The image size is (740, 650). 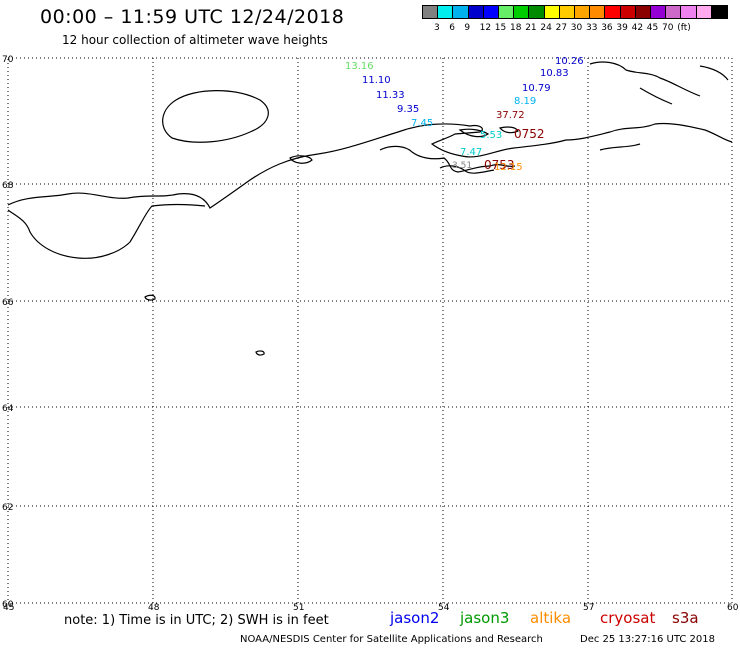 What do you see at coordinates (474, 133) in the screenshot?
I see `island-novaya-zemlya-south` at bounding box center [474, 133].